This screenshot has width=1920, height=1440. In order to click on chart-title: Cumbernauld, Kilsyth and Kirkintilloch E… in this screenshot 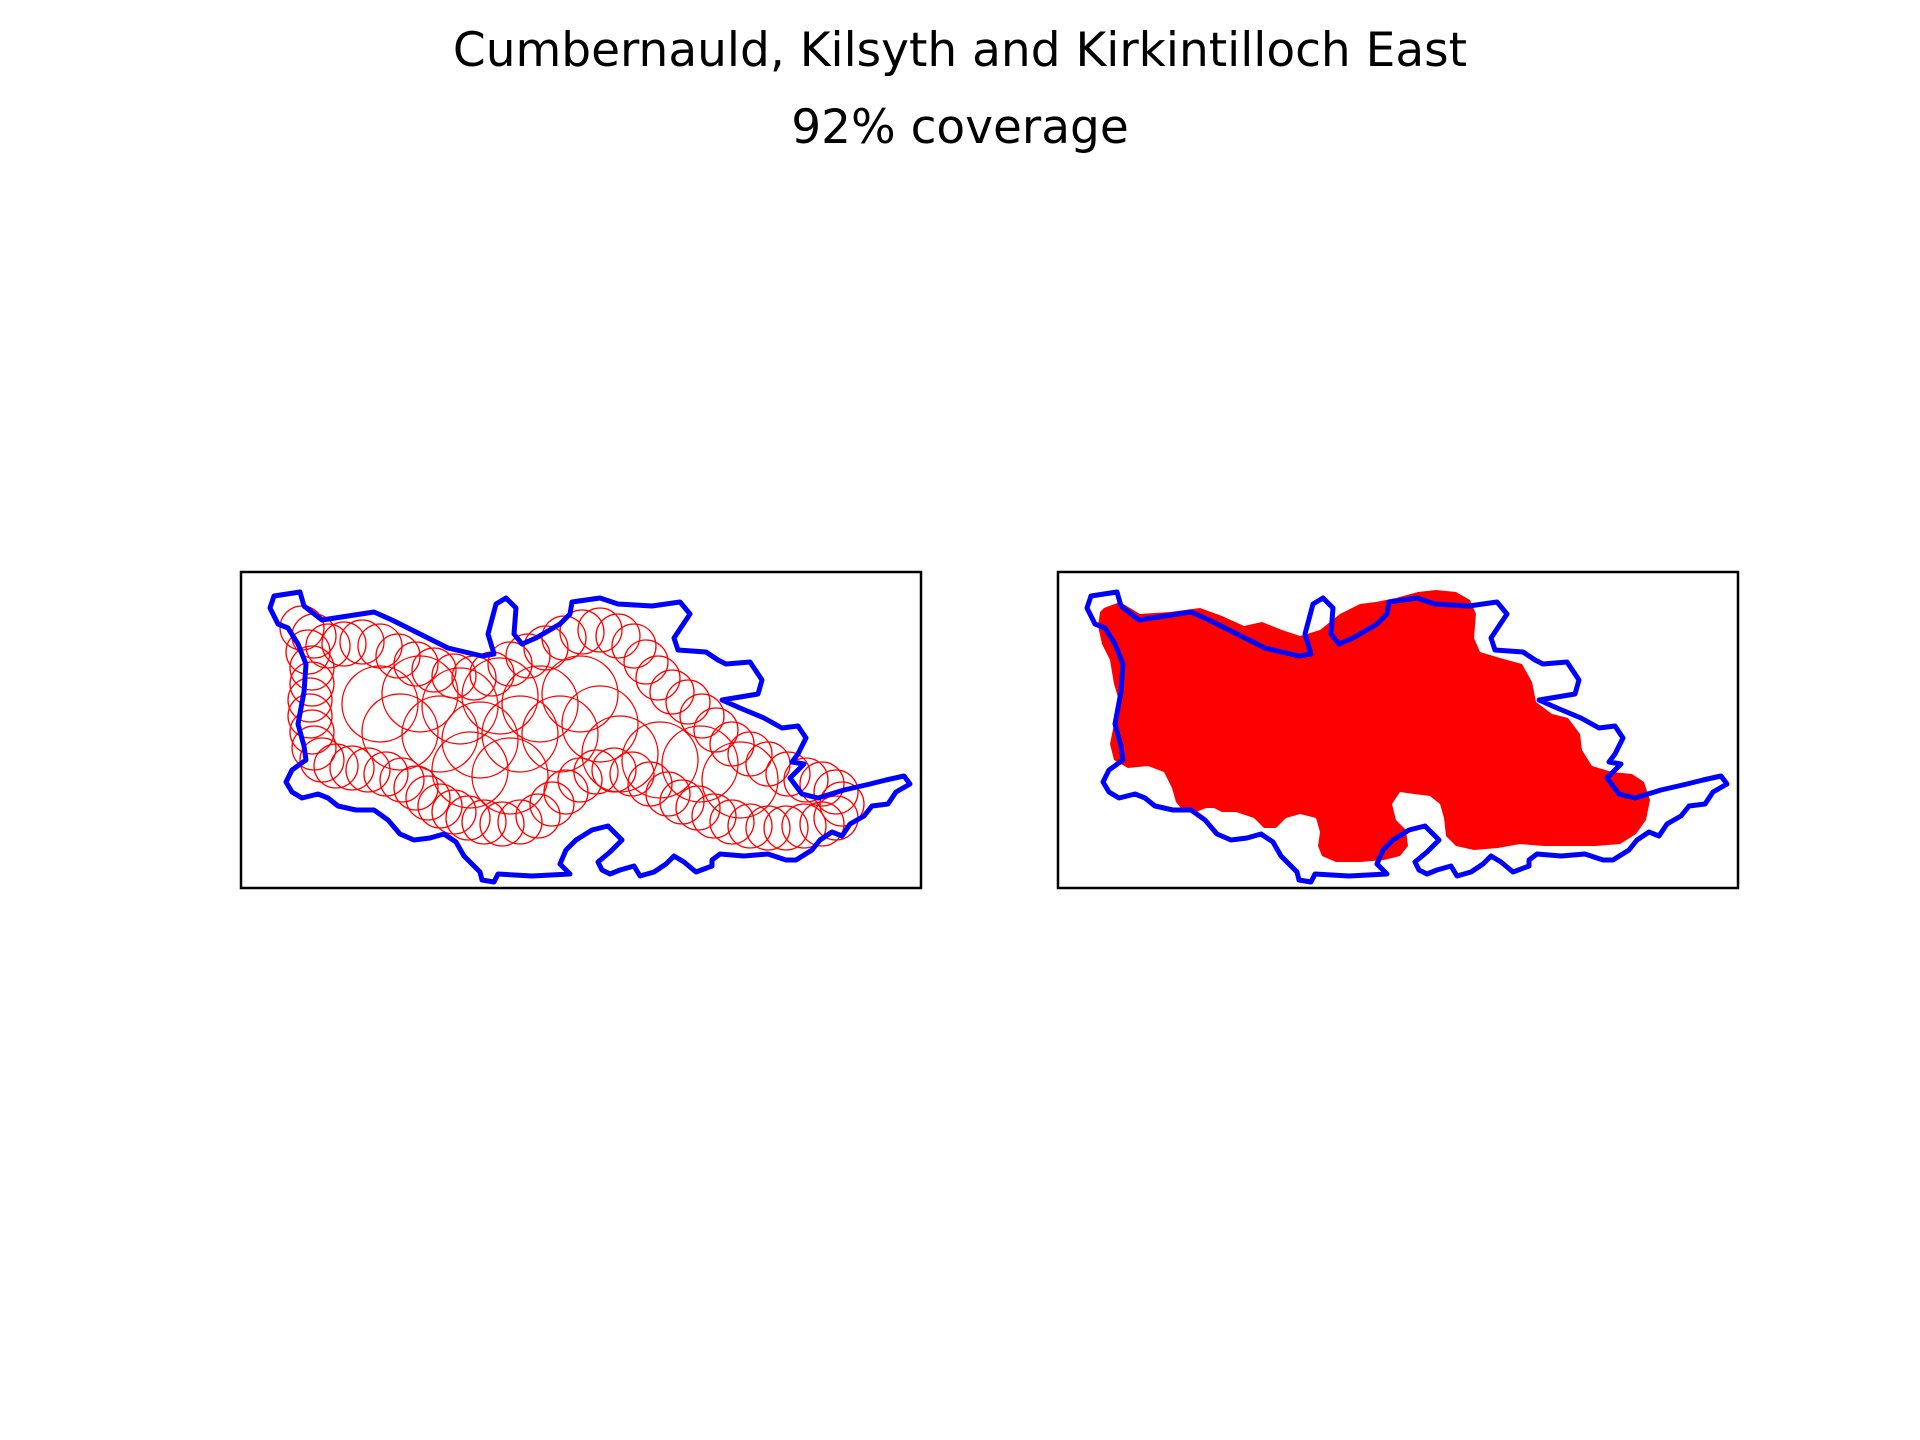, I will do `click(960, 50)`.